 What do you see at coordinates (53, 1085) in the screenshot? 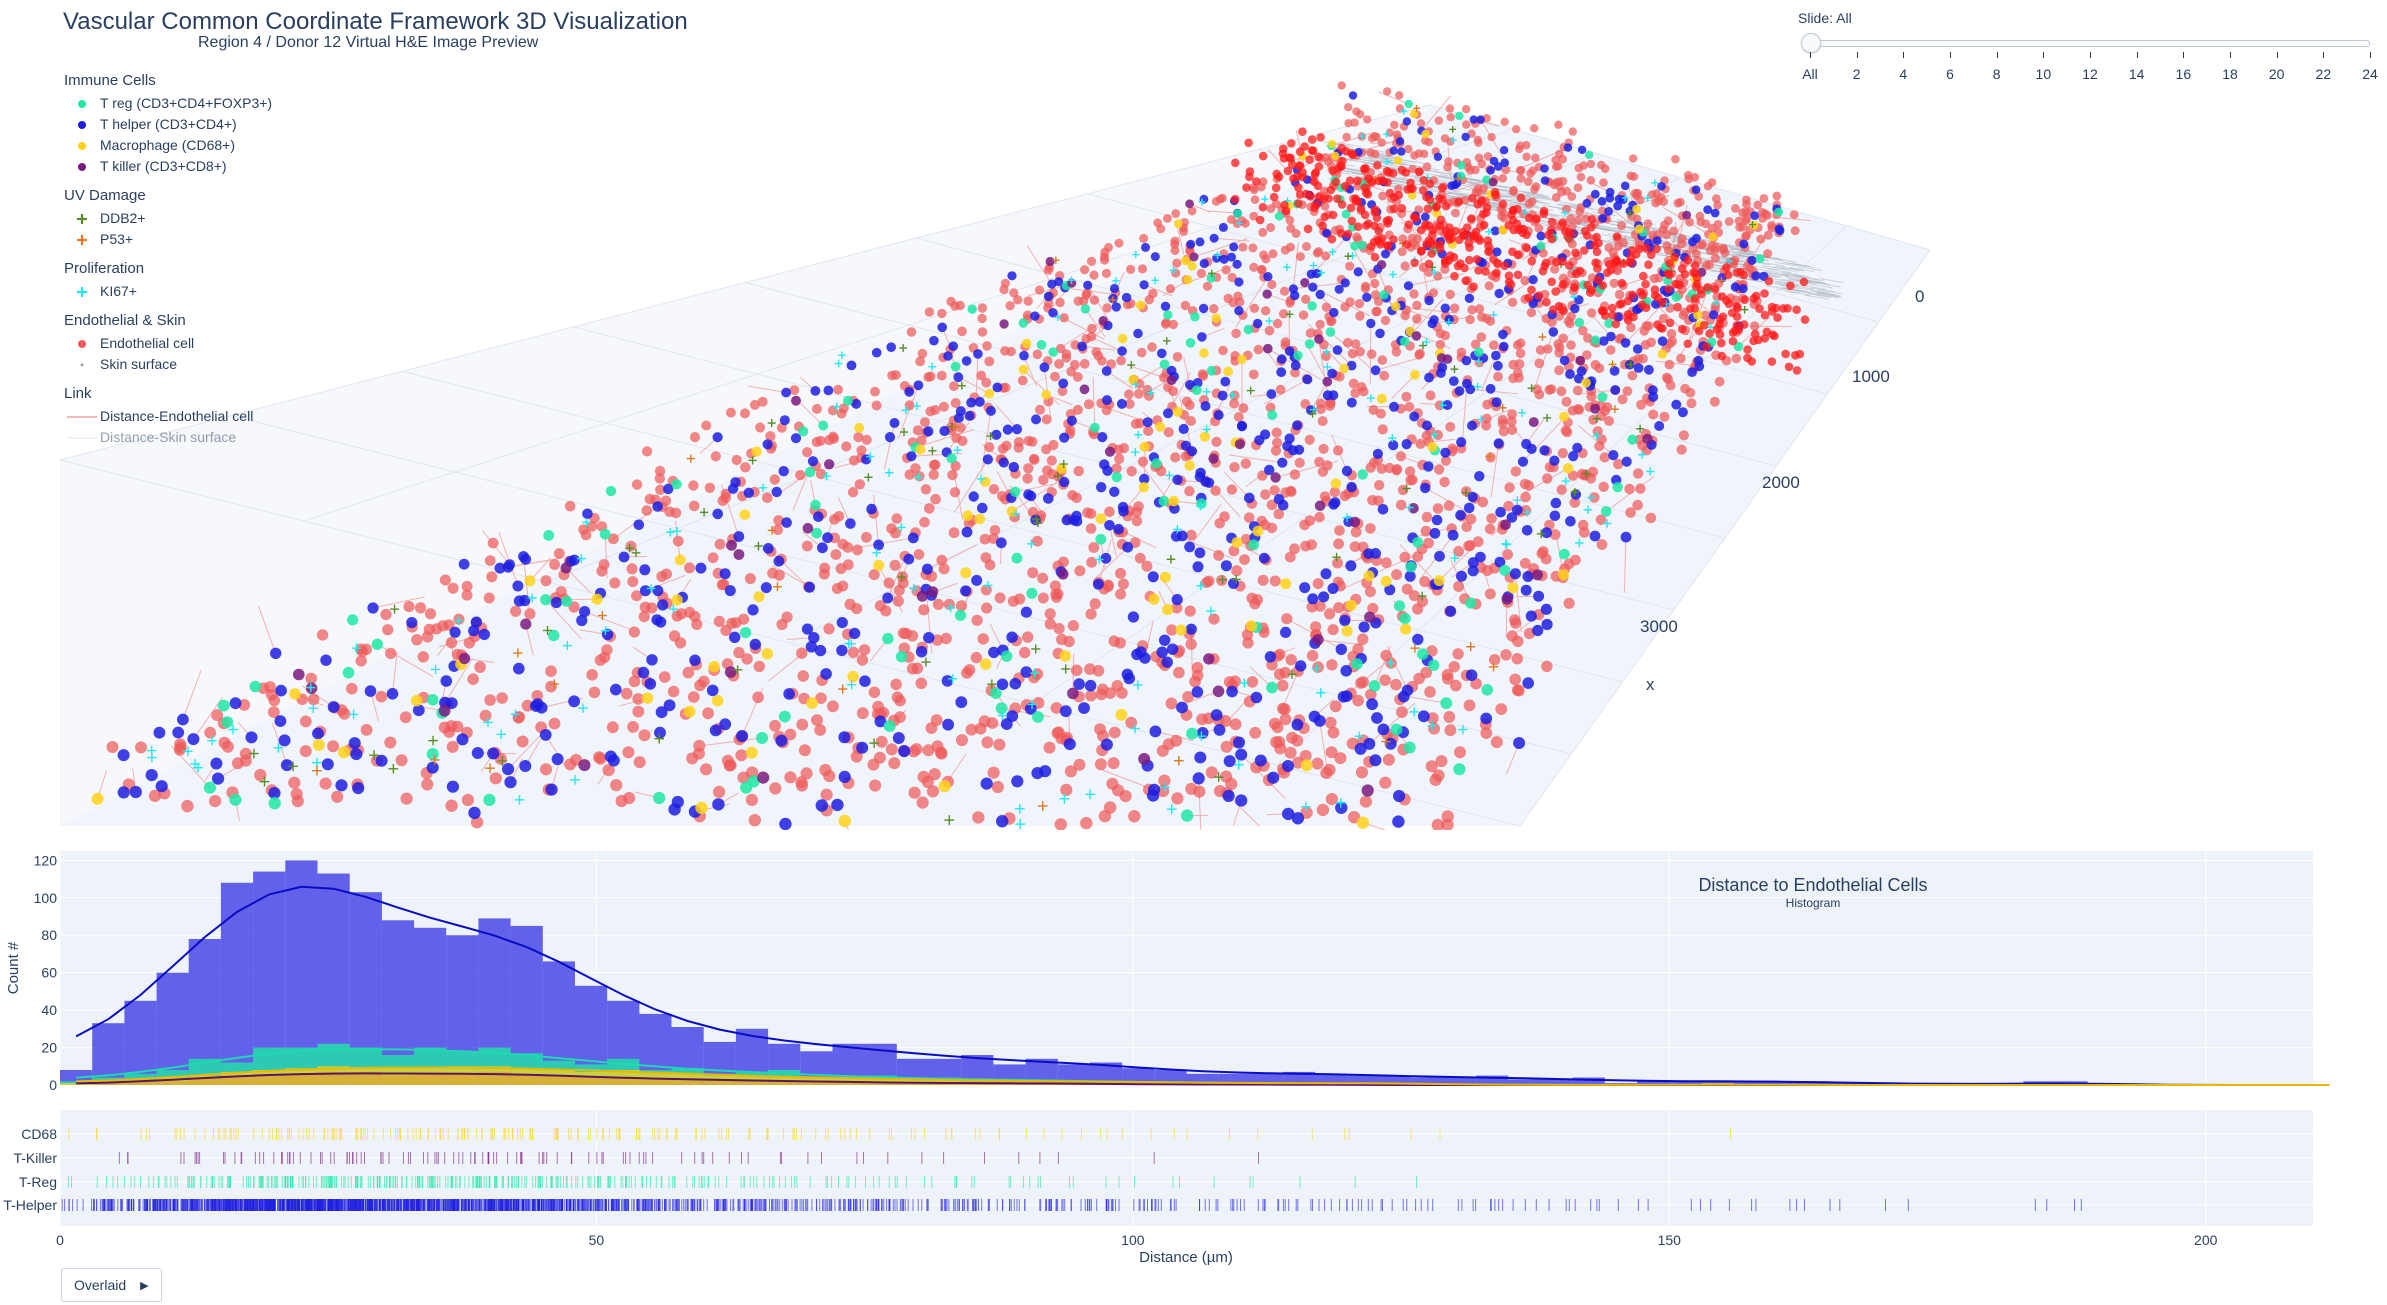
I see `y-tick-label: 0` at bounding box center [53, 1085].